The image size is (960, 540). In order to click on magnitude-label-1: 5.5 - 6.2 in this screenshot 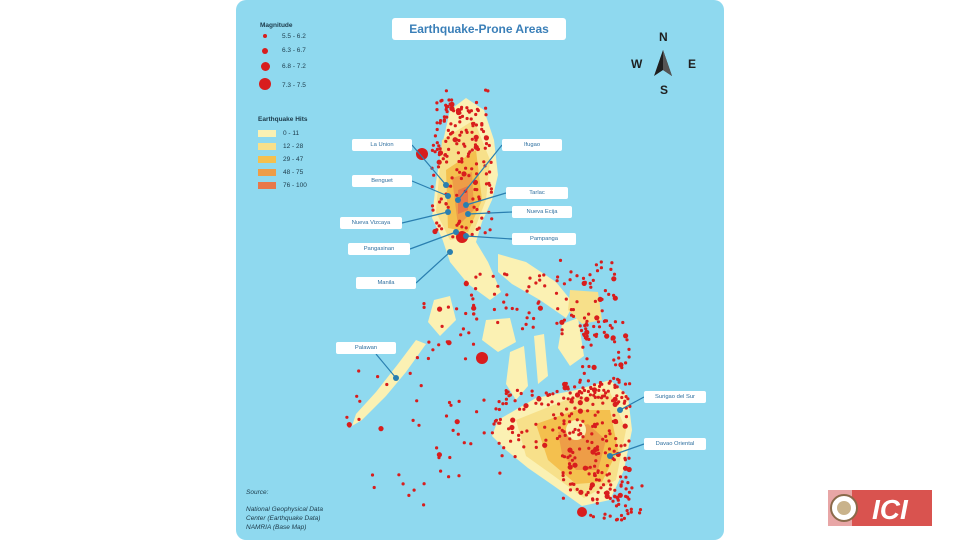, I will do `click(294, 36)`.